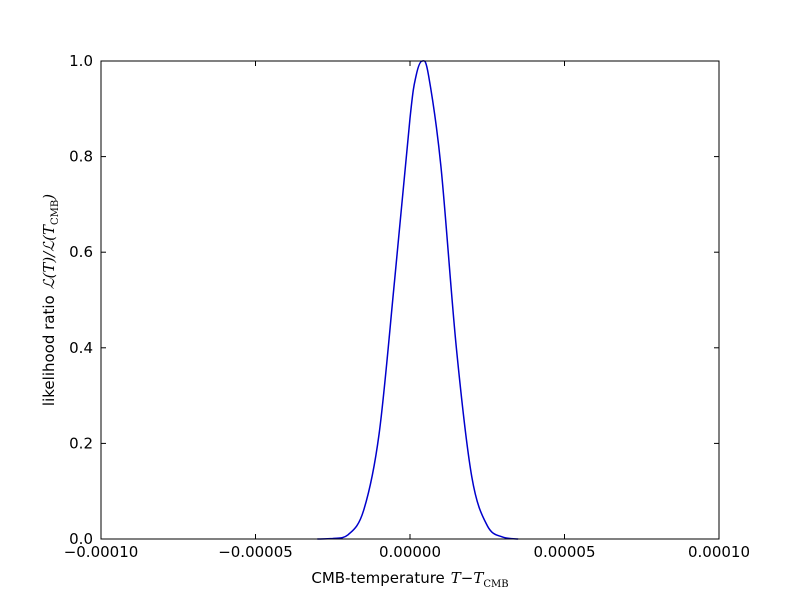  Describe the element at coordinates (81, 252) in the screenshot. I see `y-tick-label: 0.6` at that location.